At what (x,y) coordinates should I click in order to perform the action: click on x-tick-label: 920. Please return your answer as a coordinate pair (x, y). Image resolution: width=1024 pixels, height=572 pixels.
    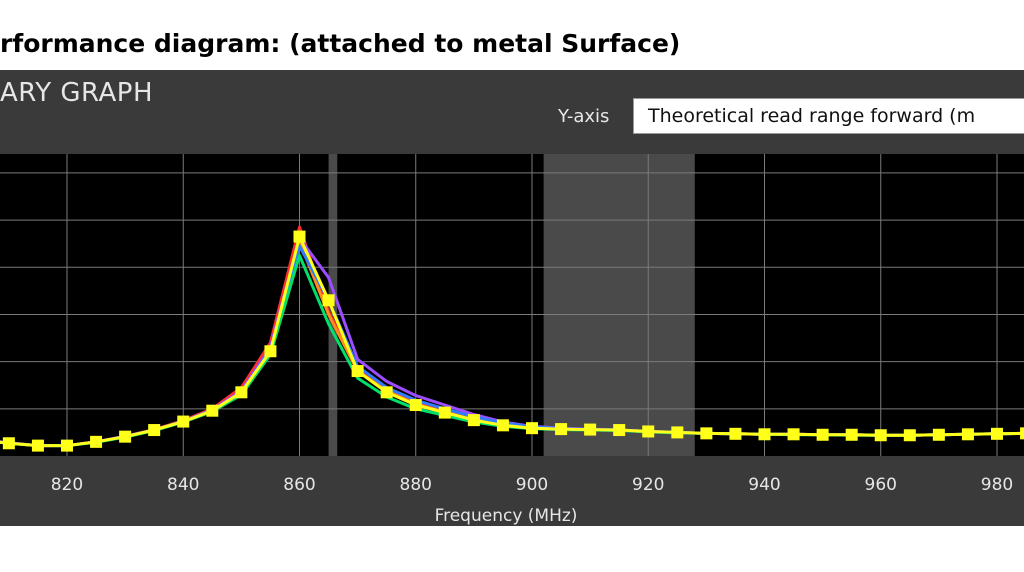
    Looking at the image, I should click on (648, 485).